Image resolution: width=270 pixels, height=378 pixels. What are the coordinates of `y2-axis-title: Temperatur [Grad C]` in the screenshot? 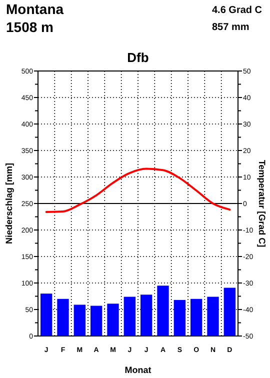 It's located at (261, 204).